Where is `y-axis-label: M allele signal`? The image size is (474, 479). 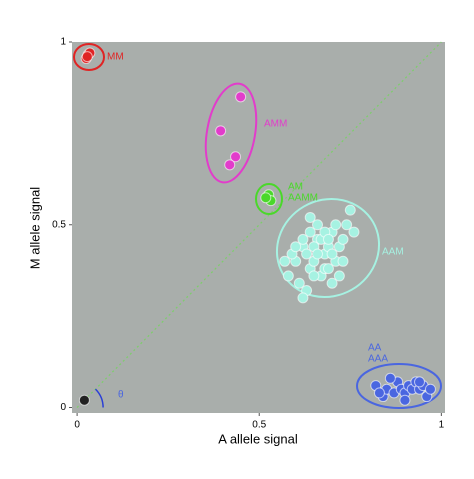 y-axis-label: M allele signal is located at coordinates (34, 228).